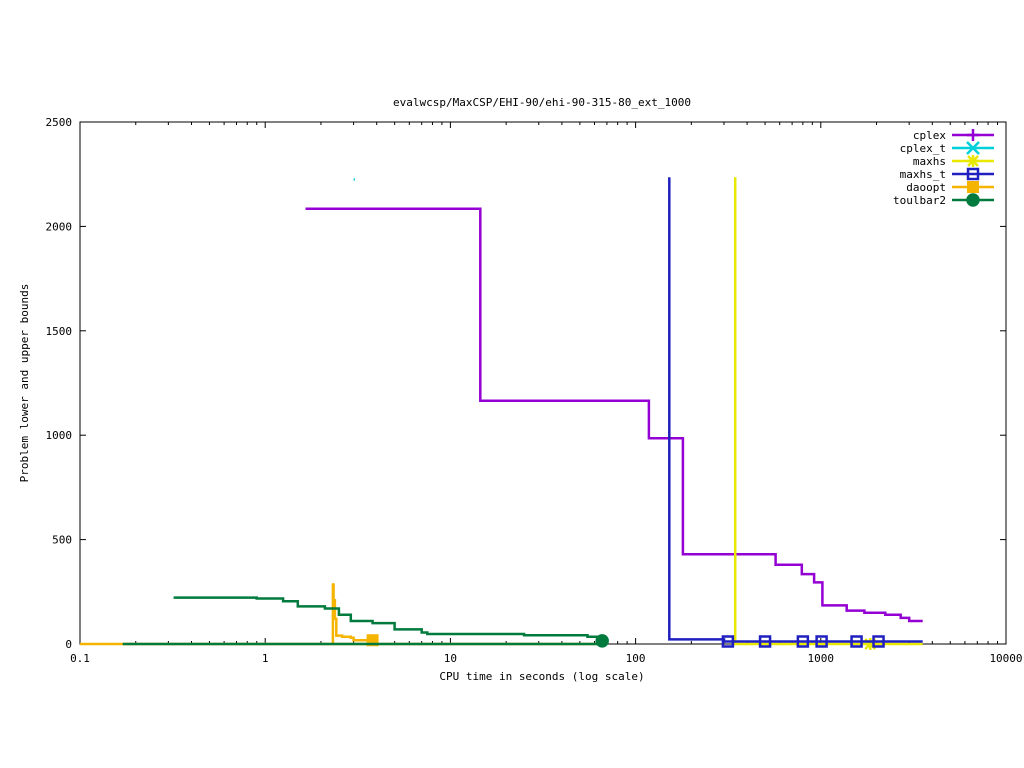  What do you see at coordinates (923, 174) in the screenshot?
I see `legend-label: maxhs_t` at bounding box center [923, 174].